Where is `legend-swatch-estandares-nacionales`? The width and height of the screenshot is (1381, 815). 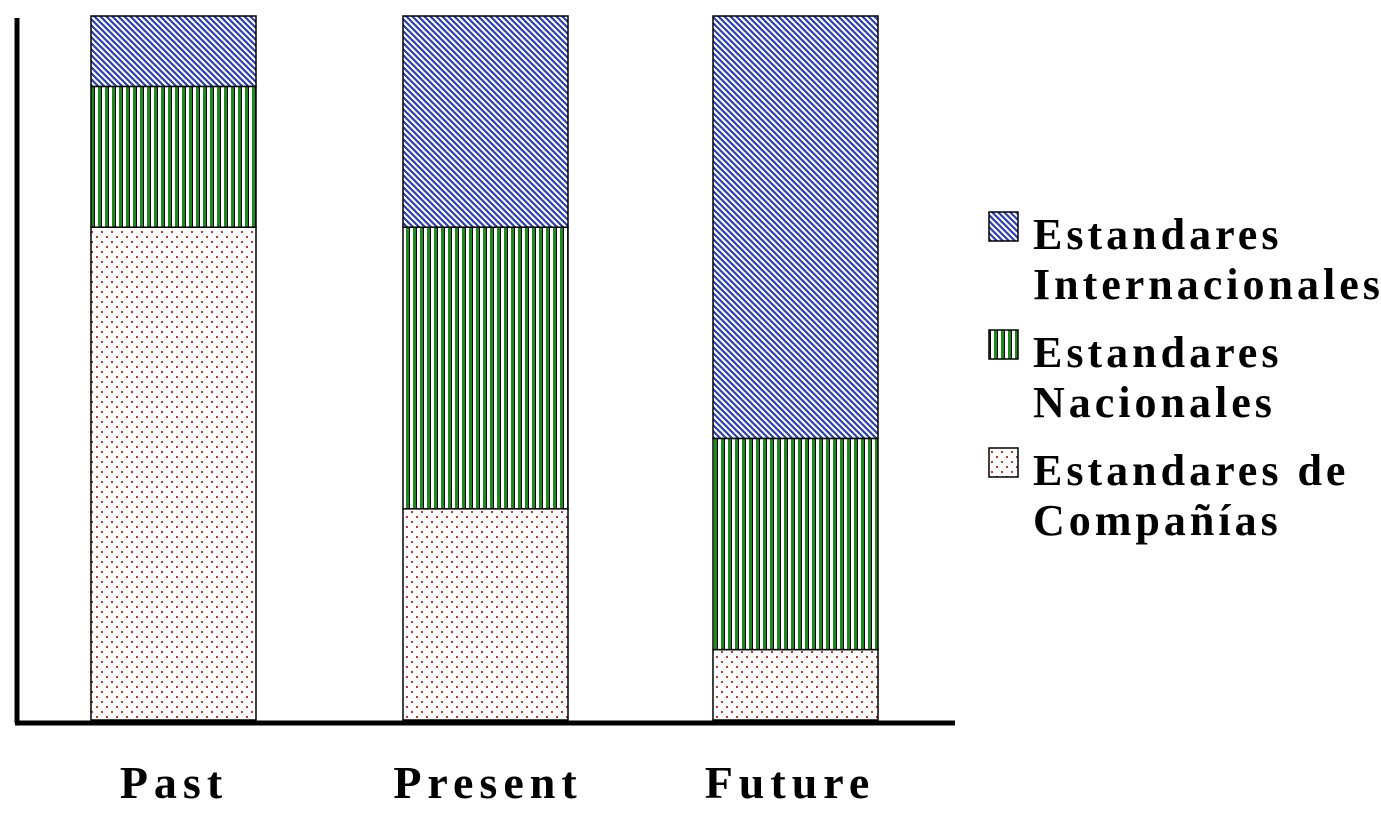 legend-swatch-estandares-nacionales is located at coordinates (1003, 344).